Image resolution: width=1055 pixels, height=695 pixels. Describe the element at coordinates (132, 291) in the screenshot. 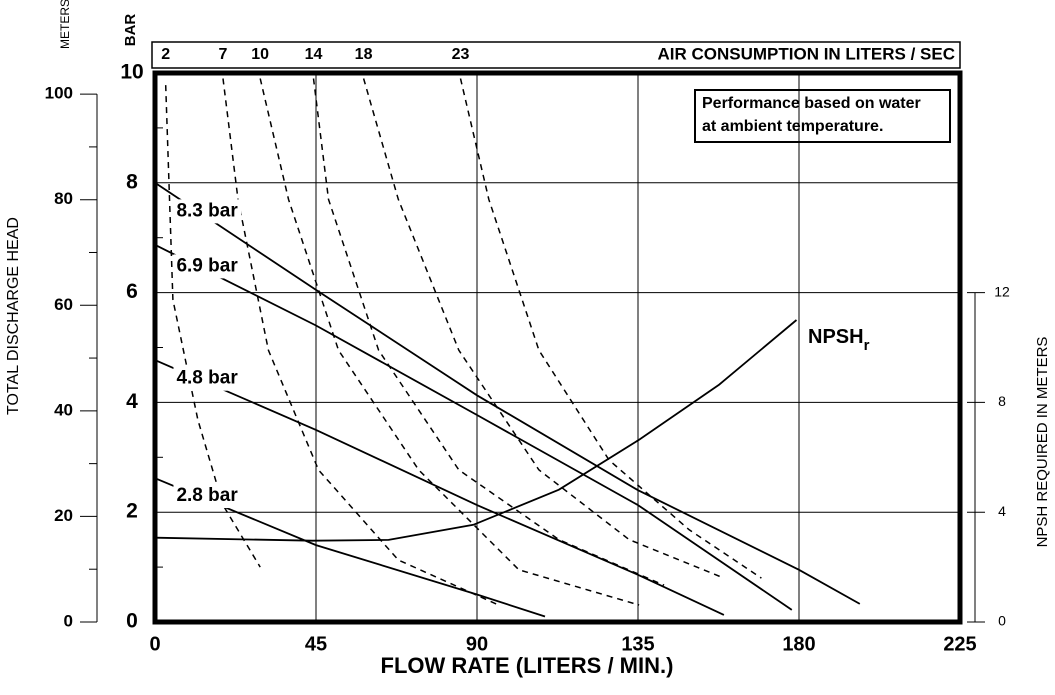

I see `y-tick-label: 6` at that location.